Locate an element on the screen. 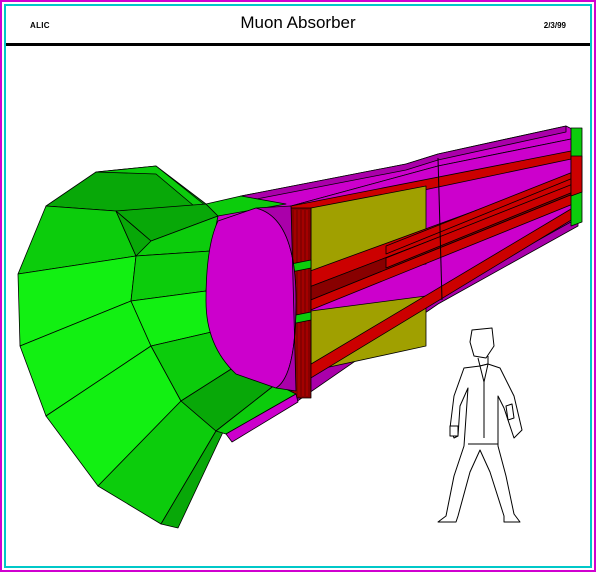  header-left-label: ALIC is located at coordinates (40, 25).